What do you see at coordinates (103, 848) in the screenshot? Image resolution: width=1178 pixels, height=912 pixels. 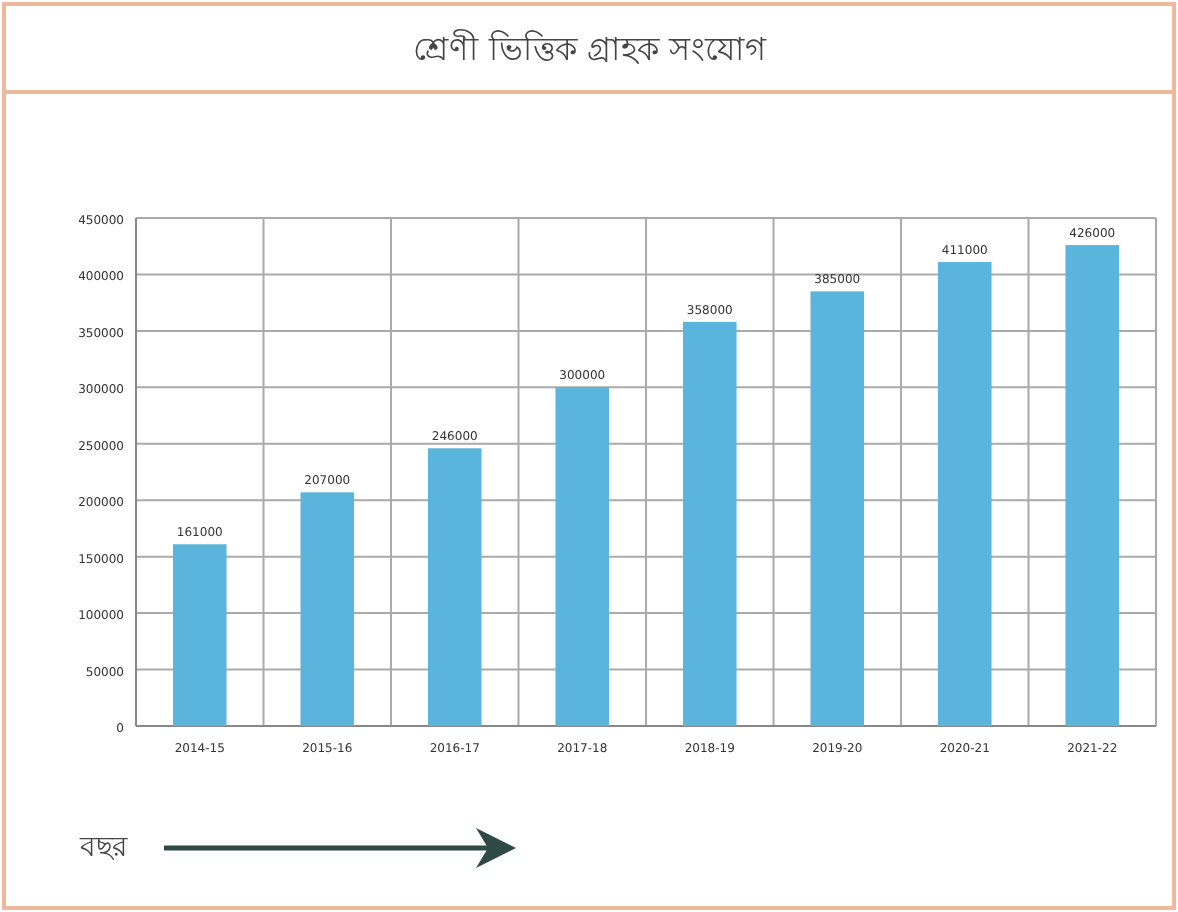 I see `x-axis-title: বছর` at bounding box center [103, 848].